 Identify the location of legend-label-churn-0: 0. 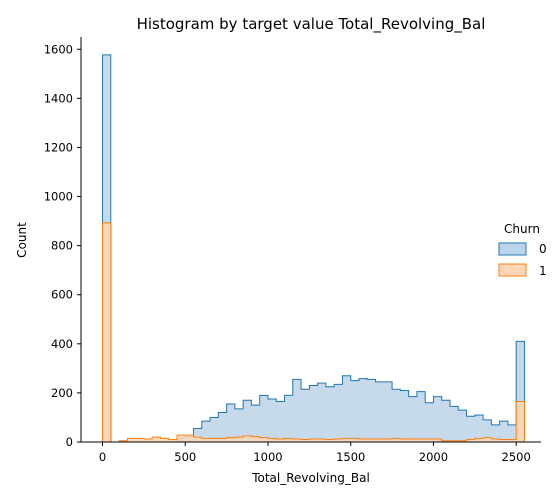
(543, 249).